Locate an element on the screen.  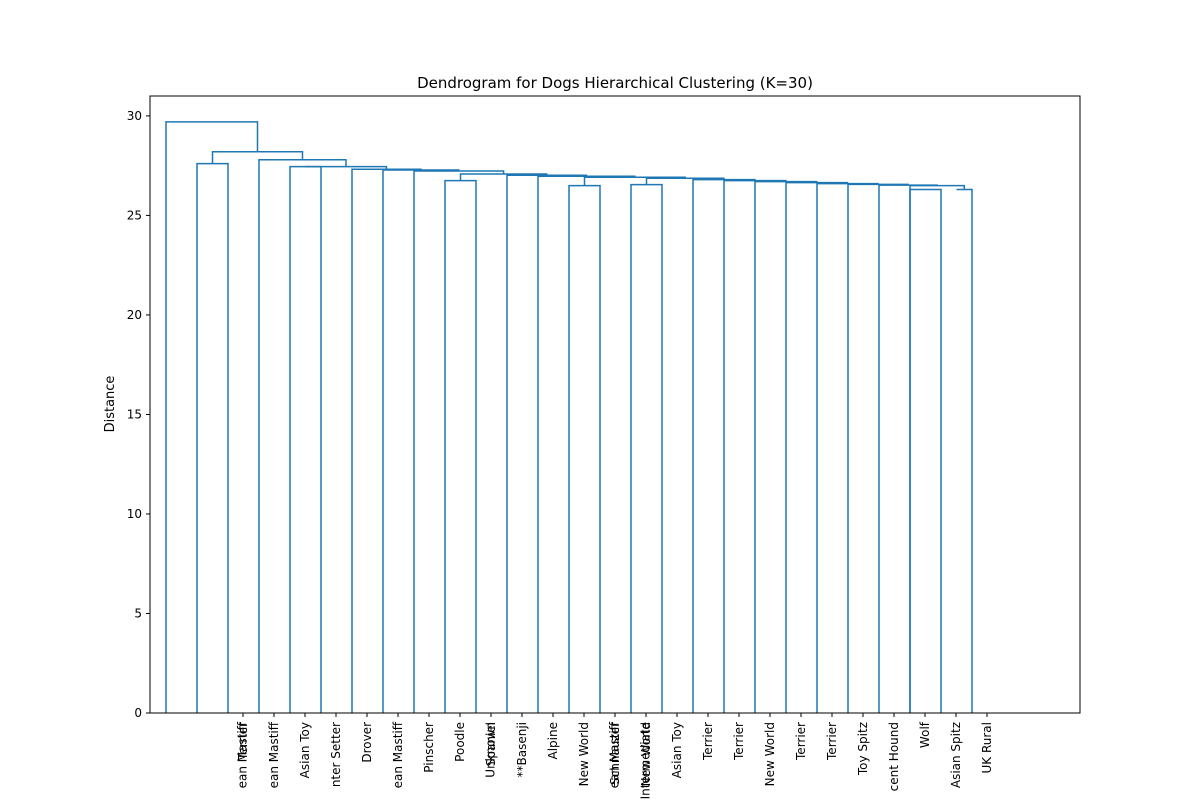
leaf-label-10: **Basenji is located at coordinates (522, 750).